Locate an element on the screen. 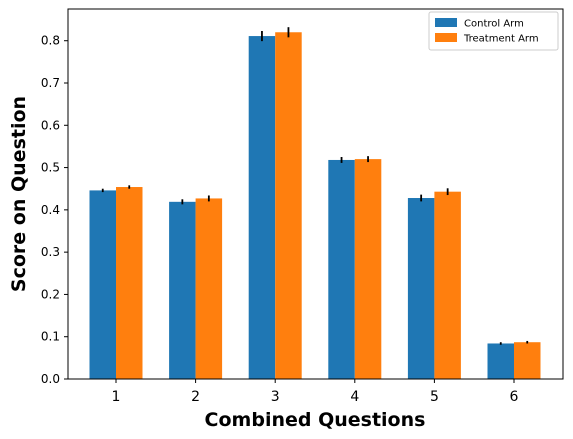  y-tick-label: 0.4 is located at coordinates (50, 210).